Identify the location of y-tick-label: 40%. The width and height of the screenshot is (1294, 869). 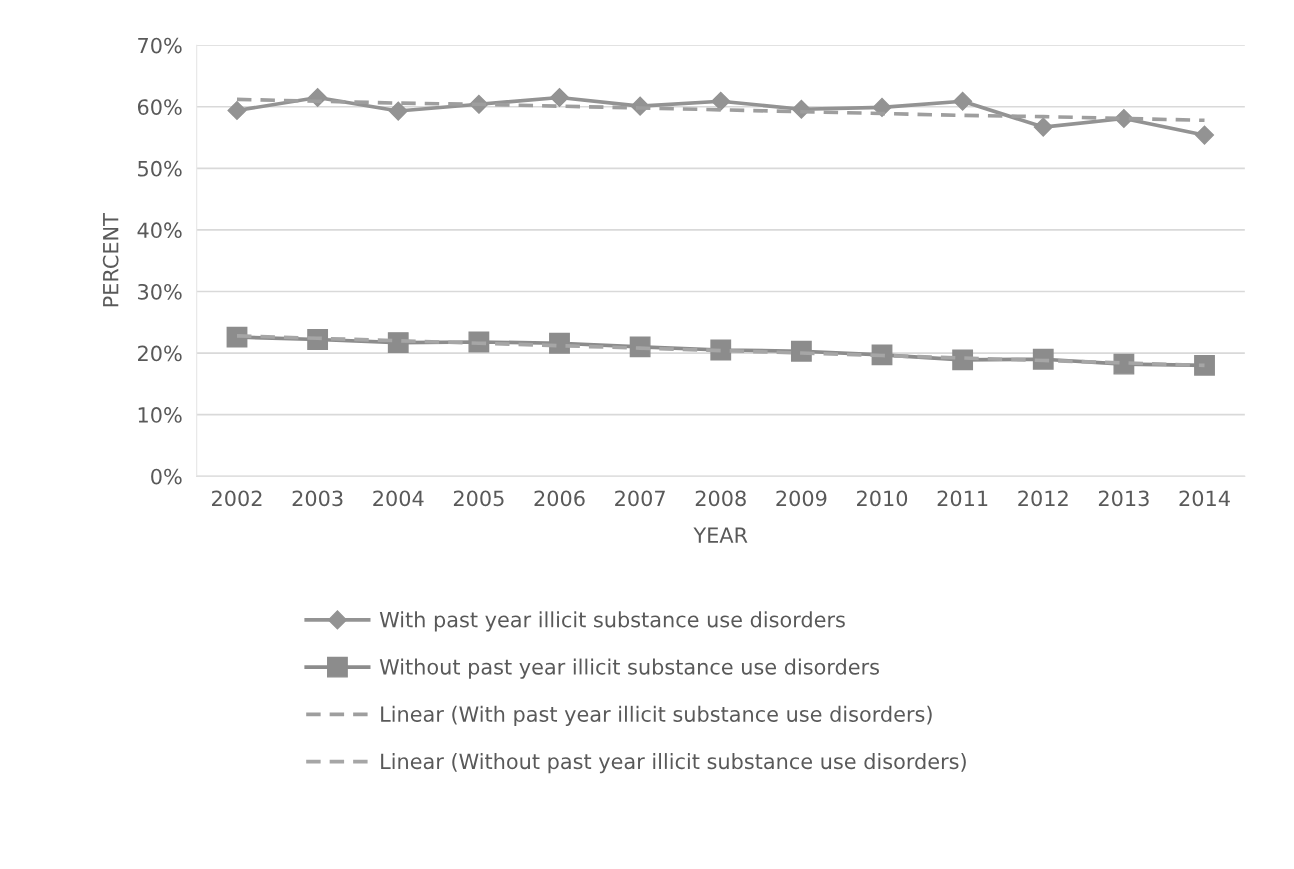
(159, 230).